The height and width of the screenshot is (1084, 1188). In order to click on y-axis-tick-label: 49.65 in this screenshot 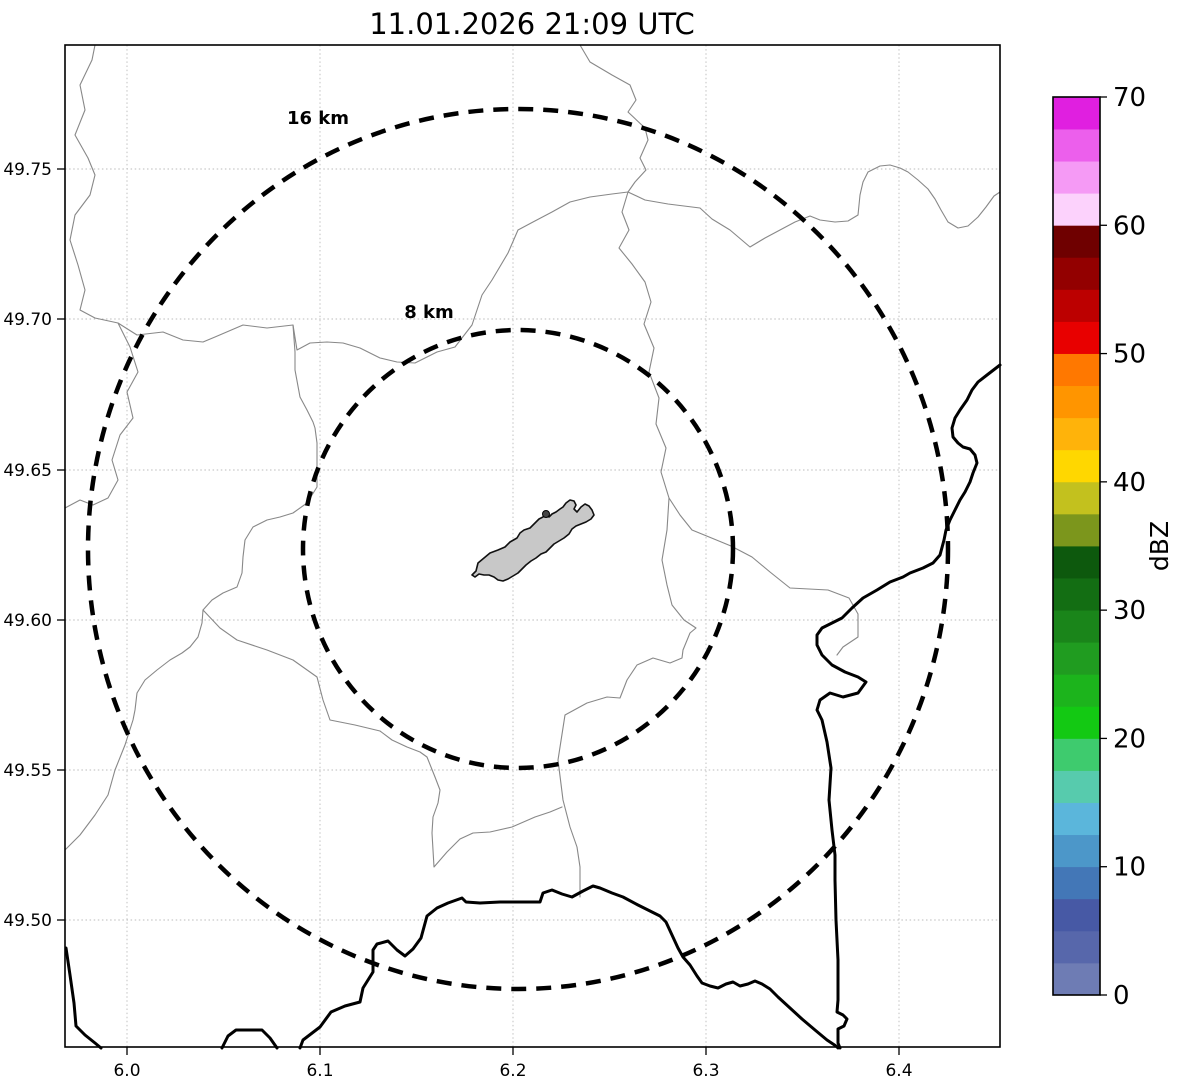, I will do `click(27, 471)`.